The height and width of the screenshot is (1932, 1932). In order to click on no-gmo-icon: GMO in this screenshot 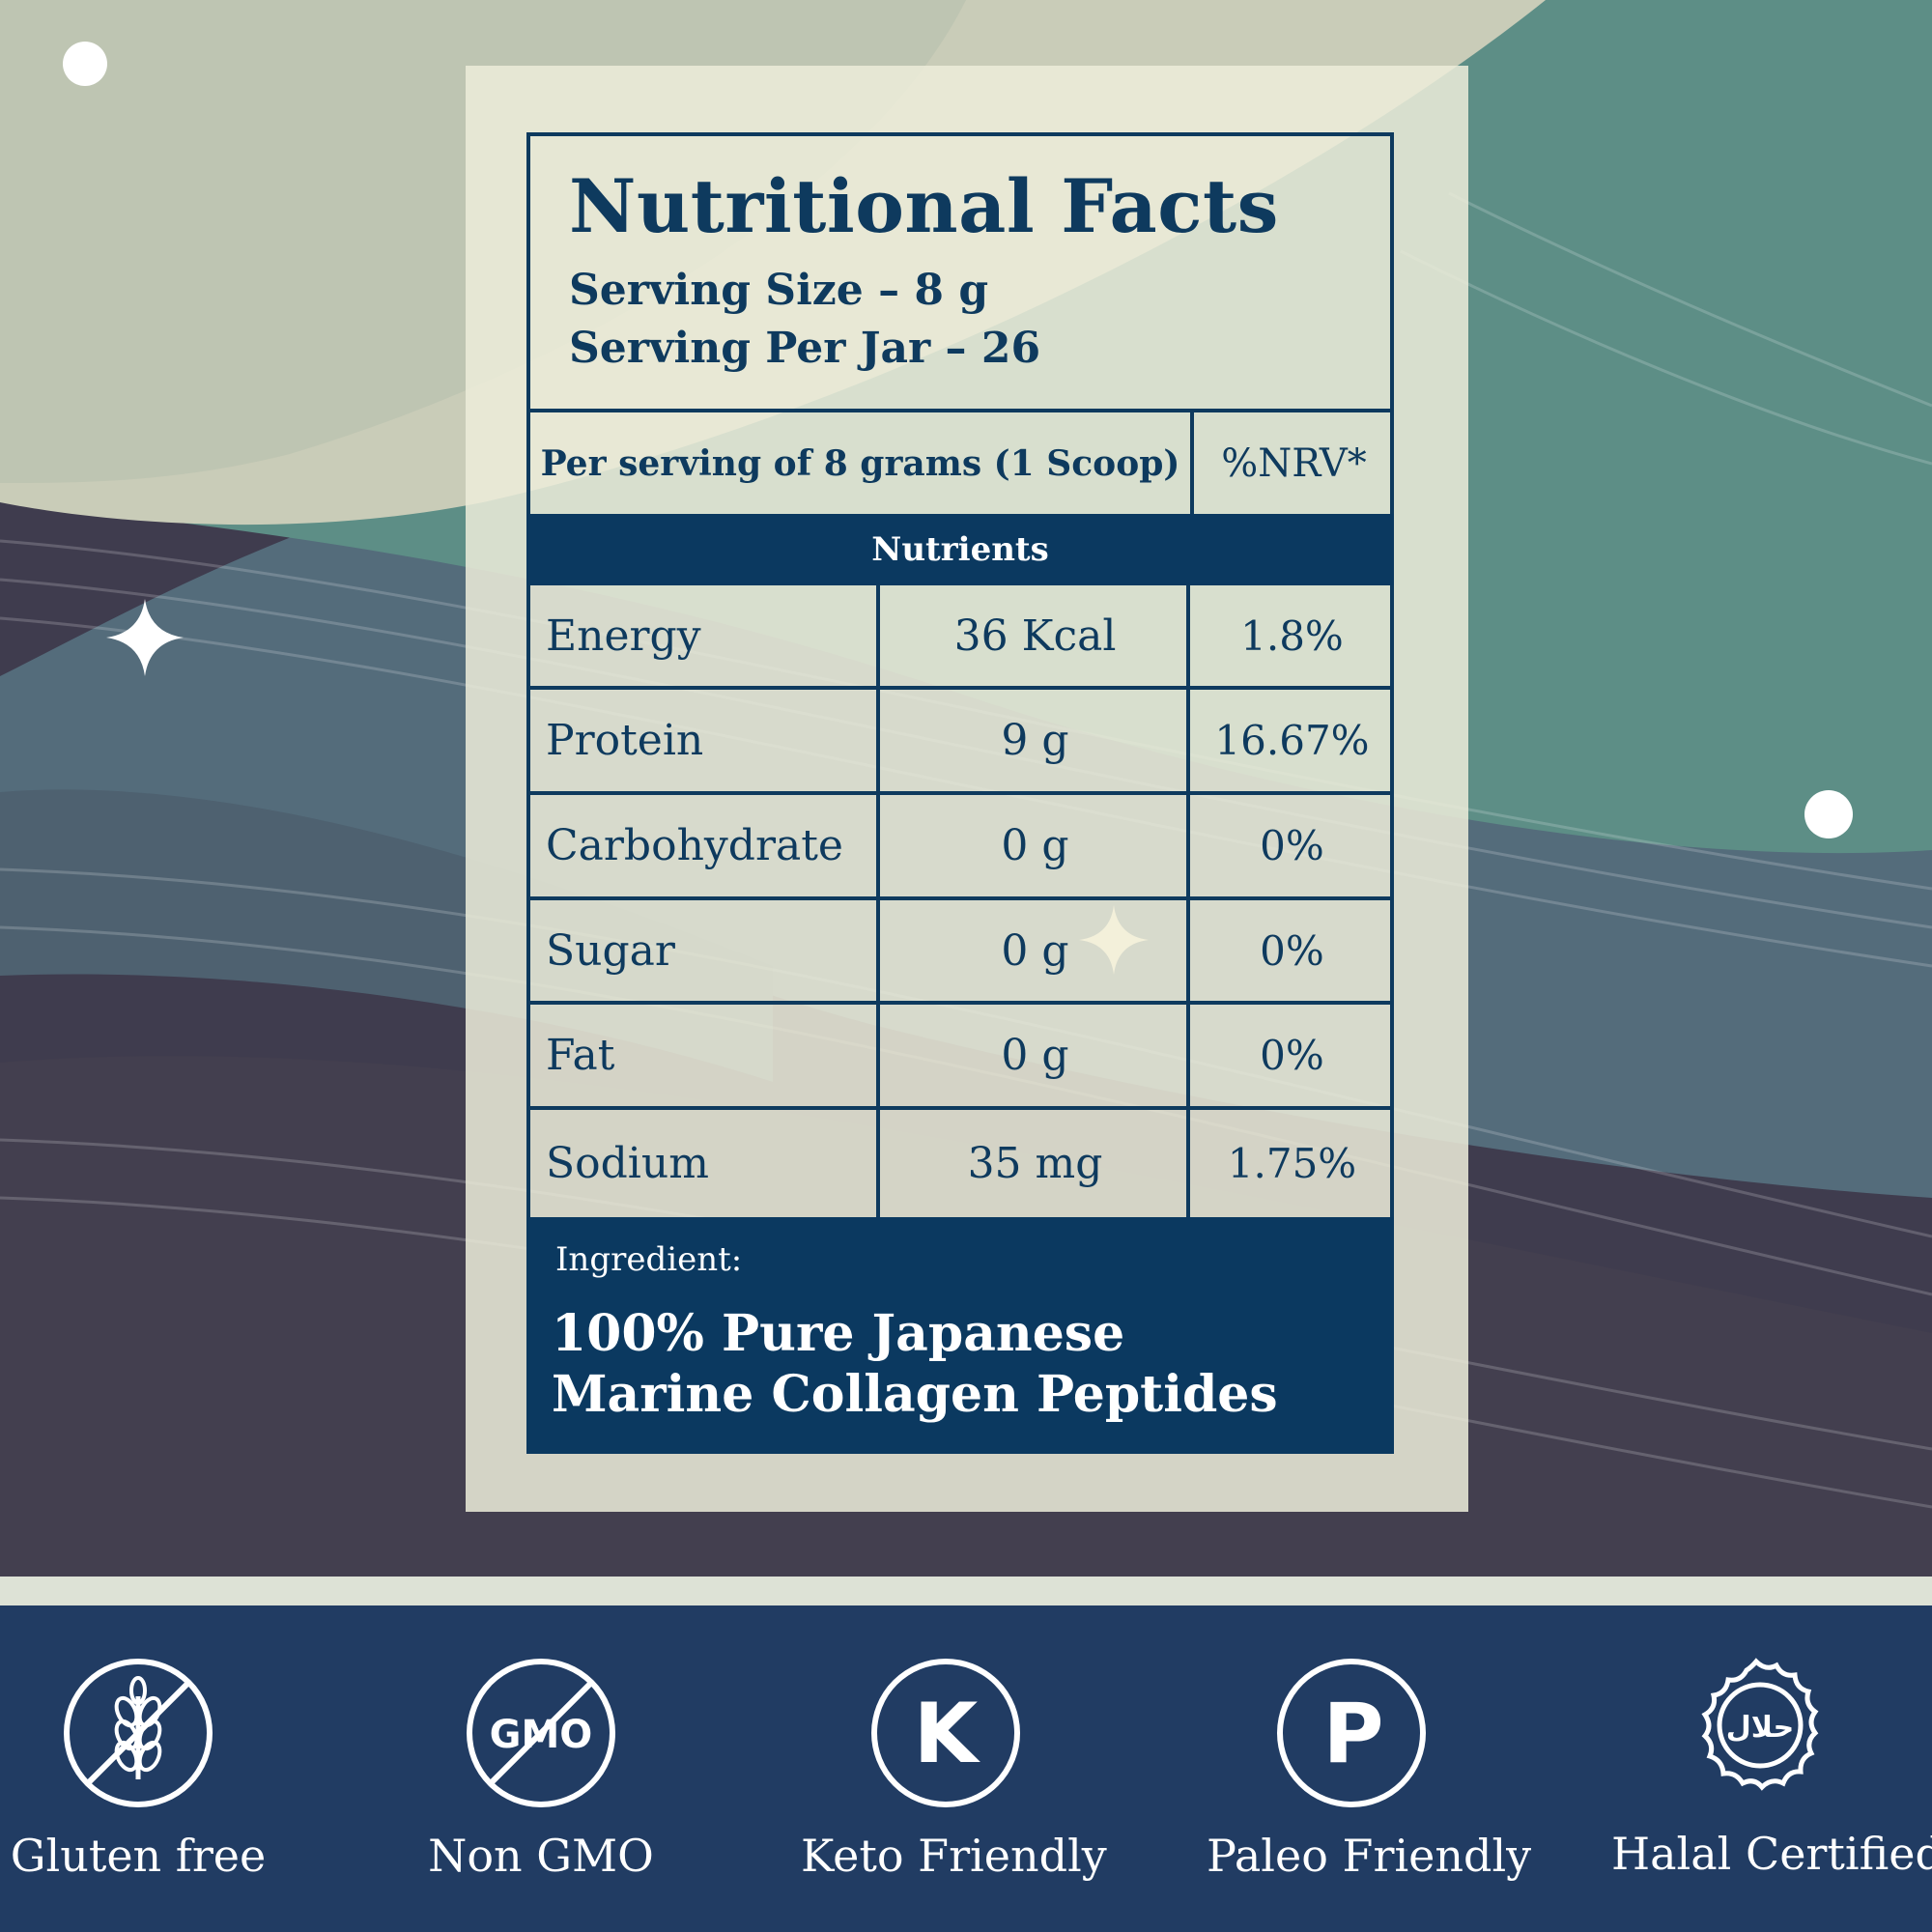, I will do `click(541, 1733)`.